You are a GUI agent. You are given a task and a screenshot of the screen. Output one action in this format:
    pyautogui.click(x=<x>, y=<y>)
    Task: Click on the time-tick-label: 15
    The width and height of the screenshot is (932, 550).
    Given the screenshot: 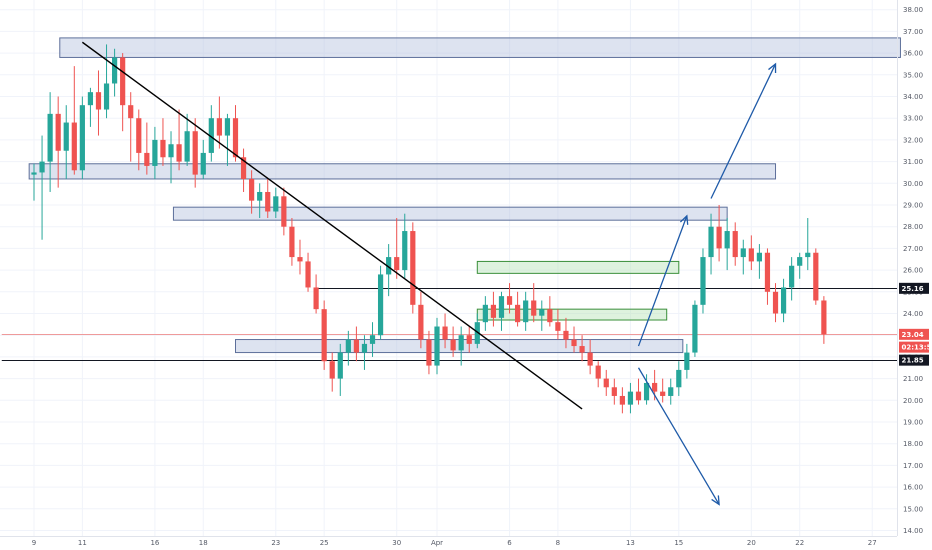 What is the action you would take?
    pyautogui.click(x=678, y=543)
    